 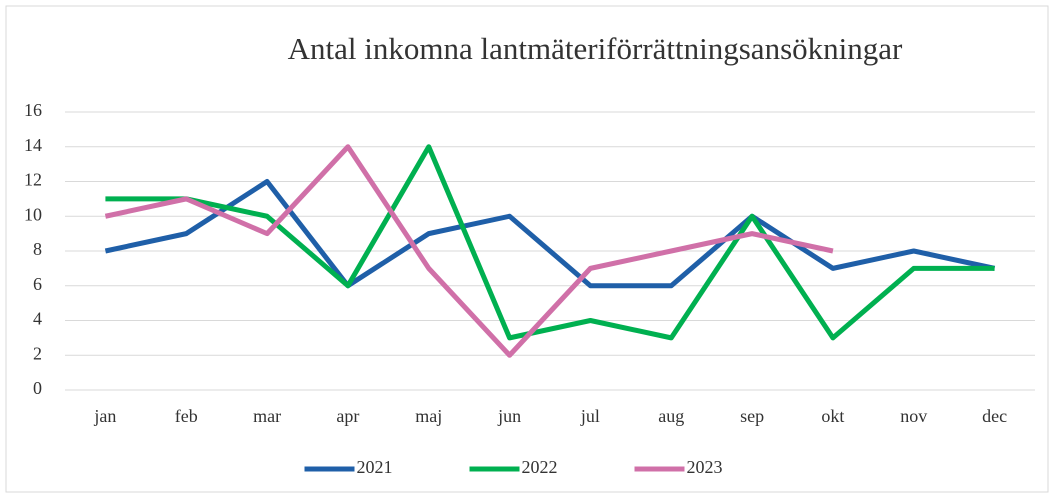 What do you see at coordinates (752, 416) in the screenshot?
I see `x-tick-label: sep` at bounding box center [752, 416].